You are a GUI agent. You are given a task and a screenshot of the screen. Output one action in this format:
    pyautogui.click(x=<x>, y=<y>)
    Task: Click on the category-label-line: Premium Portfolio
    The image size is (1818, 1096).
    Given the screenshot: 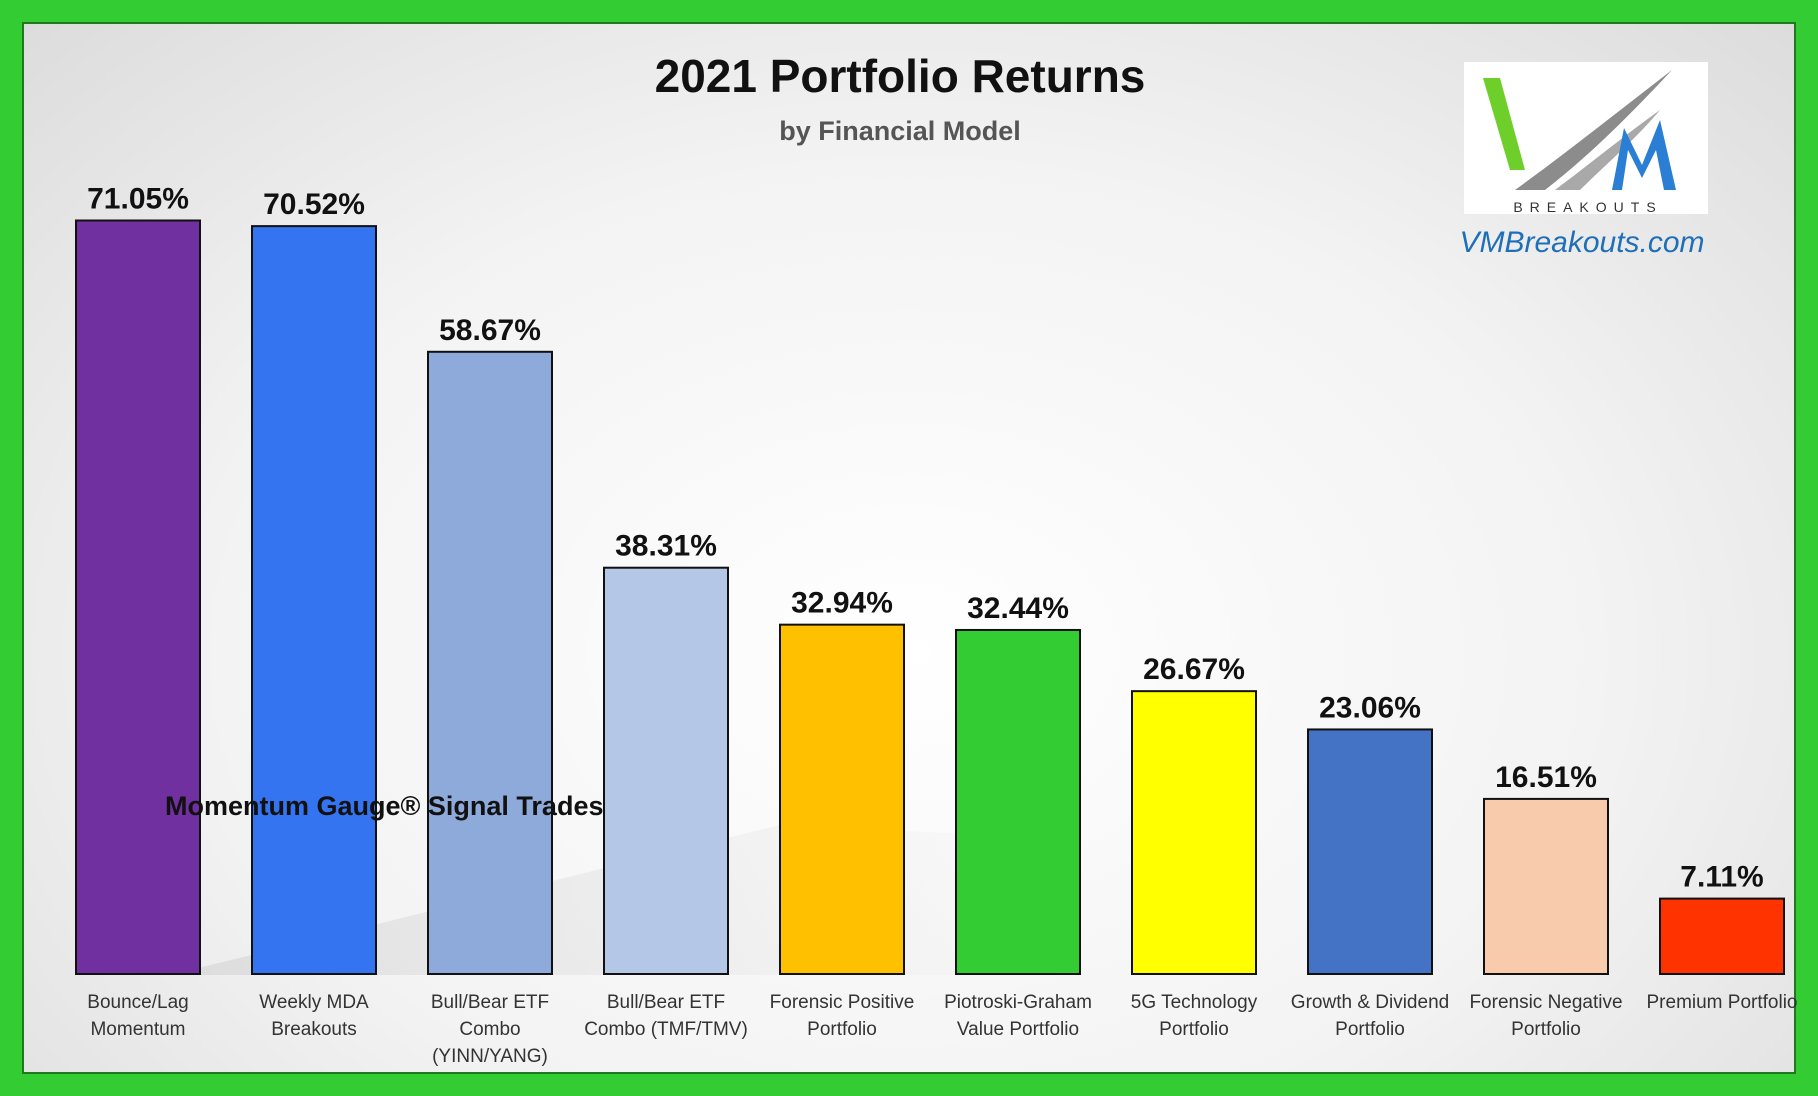 What is the action you would take?
    pyautogui.click(x=1722, y=1002)
    